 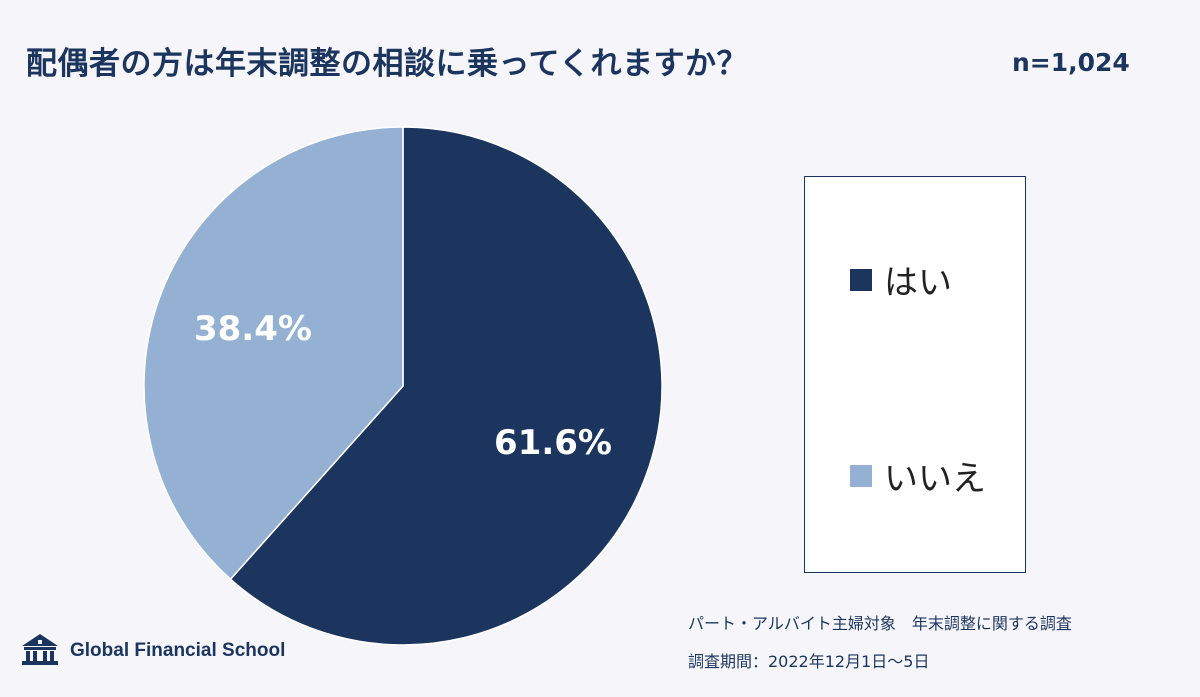 I want to click on sample-size-label: n=1,024, so click(x=1071, y=62).